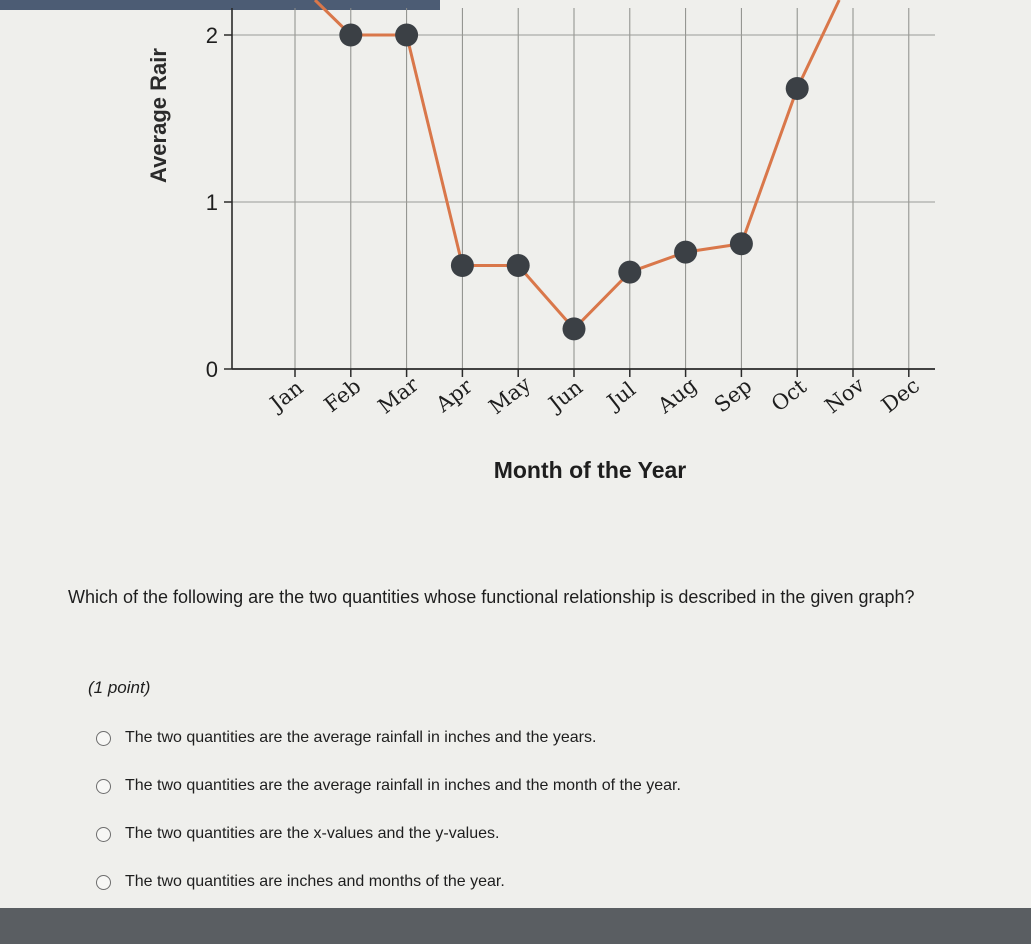  What do you see at coordinates (789, 395) in the screenshot?
I see `x-tick-label: Oct` at bounding box center [789, 395].